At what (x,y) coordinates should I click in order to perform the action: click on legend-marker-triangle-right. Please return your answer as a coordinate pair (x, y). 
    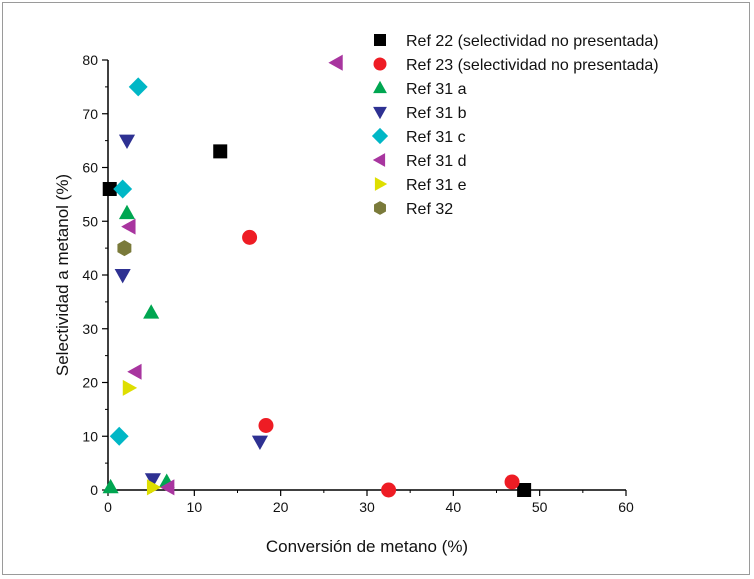
    Looking at the image, I should click on (381, 184).